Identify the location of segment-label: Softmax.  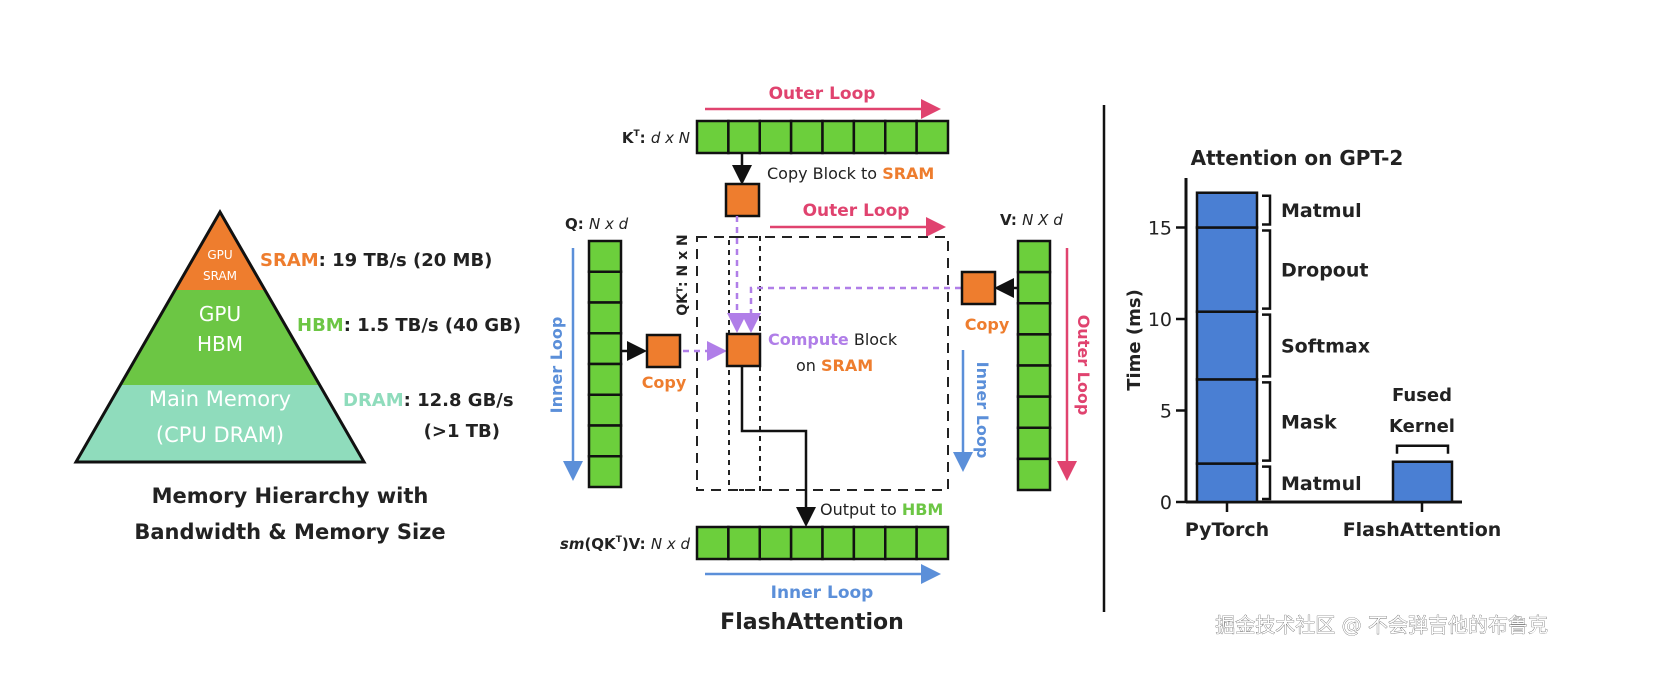
(1325, 347).